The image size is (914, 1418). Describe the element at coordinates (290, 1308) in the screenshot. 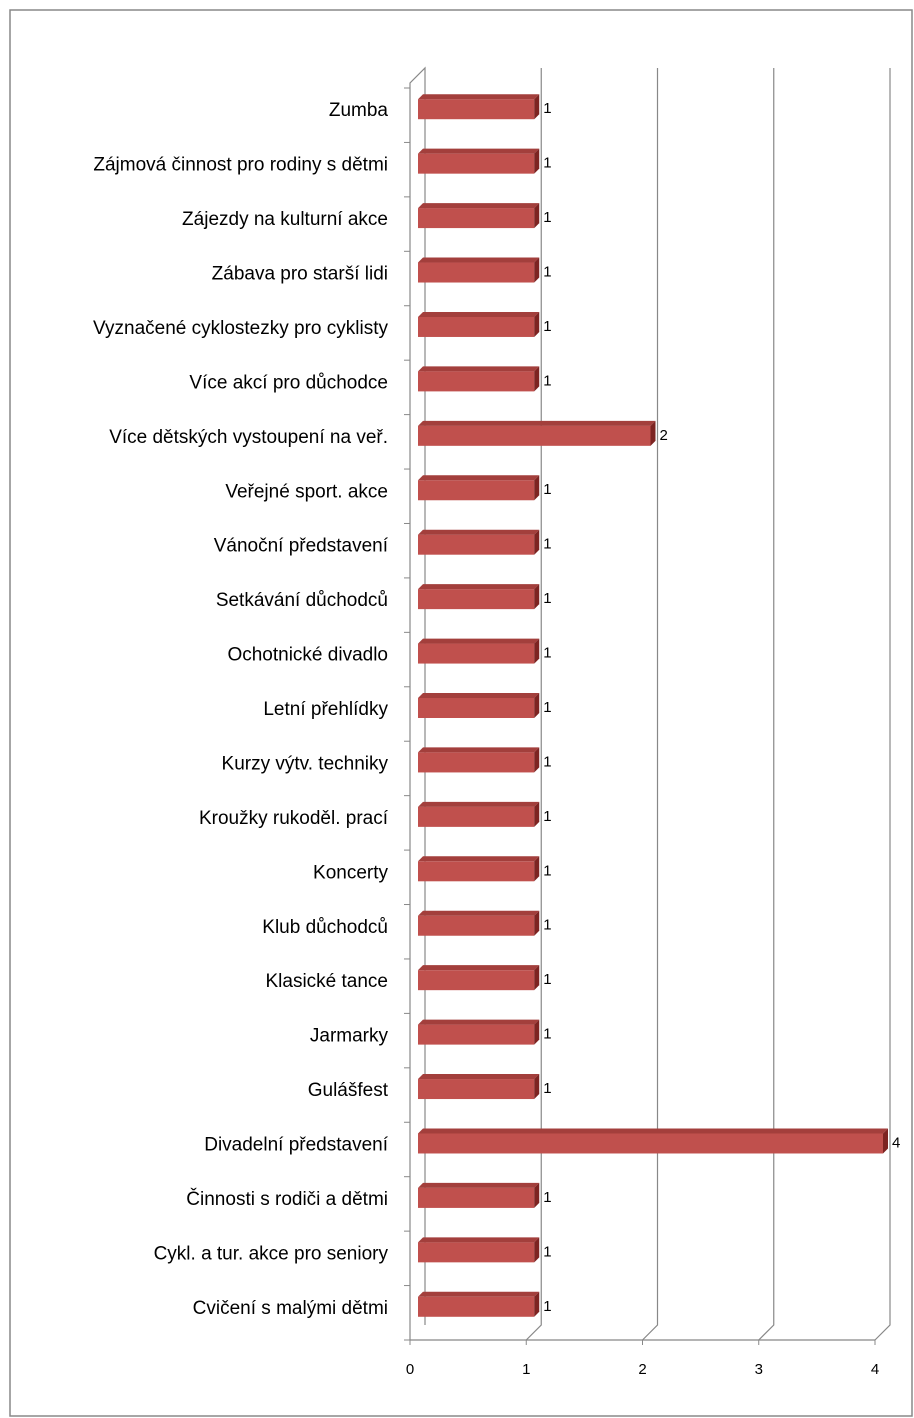

I see `category-label: Cvičení s malými dětmi` at that location.